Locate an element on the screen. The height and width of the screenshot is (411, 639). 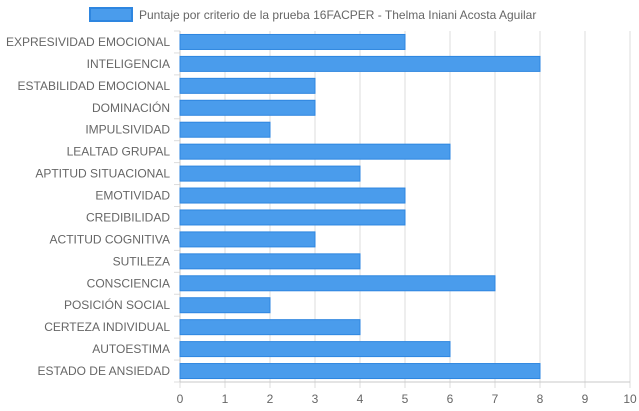
x-axis-tick-labels: 0 1 2 3 4 5 6 7 8 9 10 is located at coordinates (407, 399).